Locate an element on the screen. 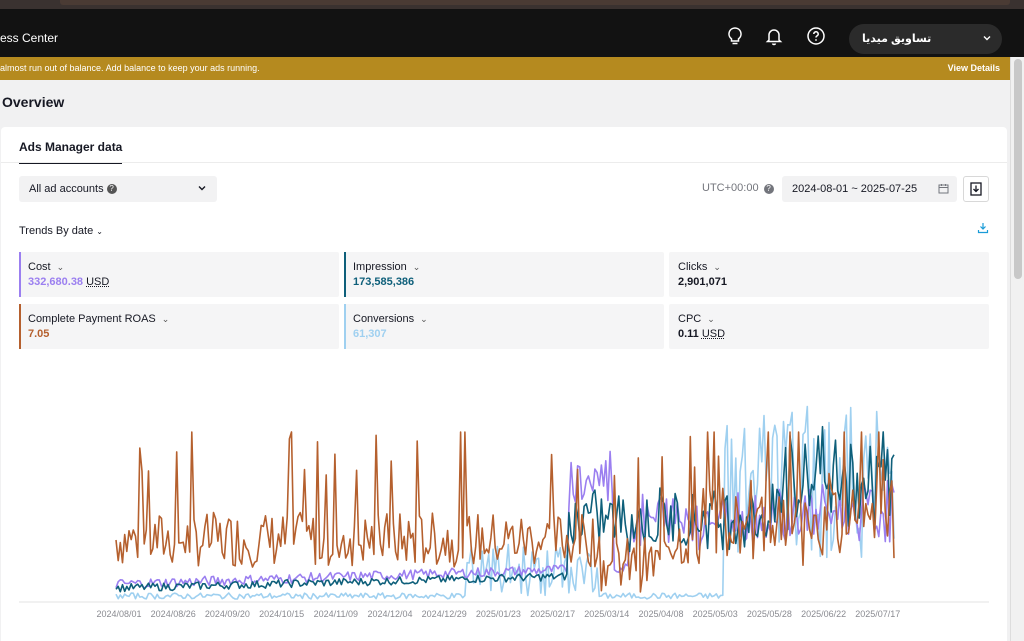 Image resolution: width=1024 pixels, height=641 pixels. x-tick-label: 2024/12/04 is located at coordinates (389, 614).